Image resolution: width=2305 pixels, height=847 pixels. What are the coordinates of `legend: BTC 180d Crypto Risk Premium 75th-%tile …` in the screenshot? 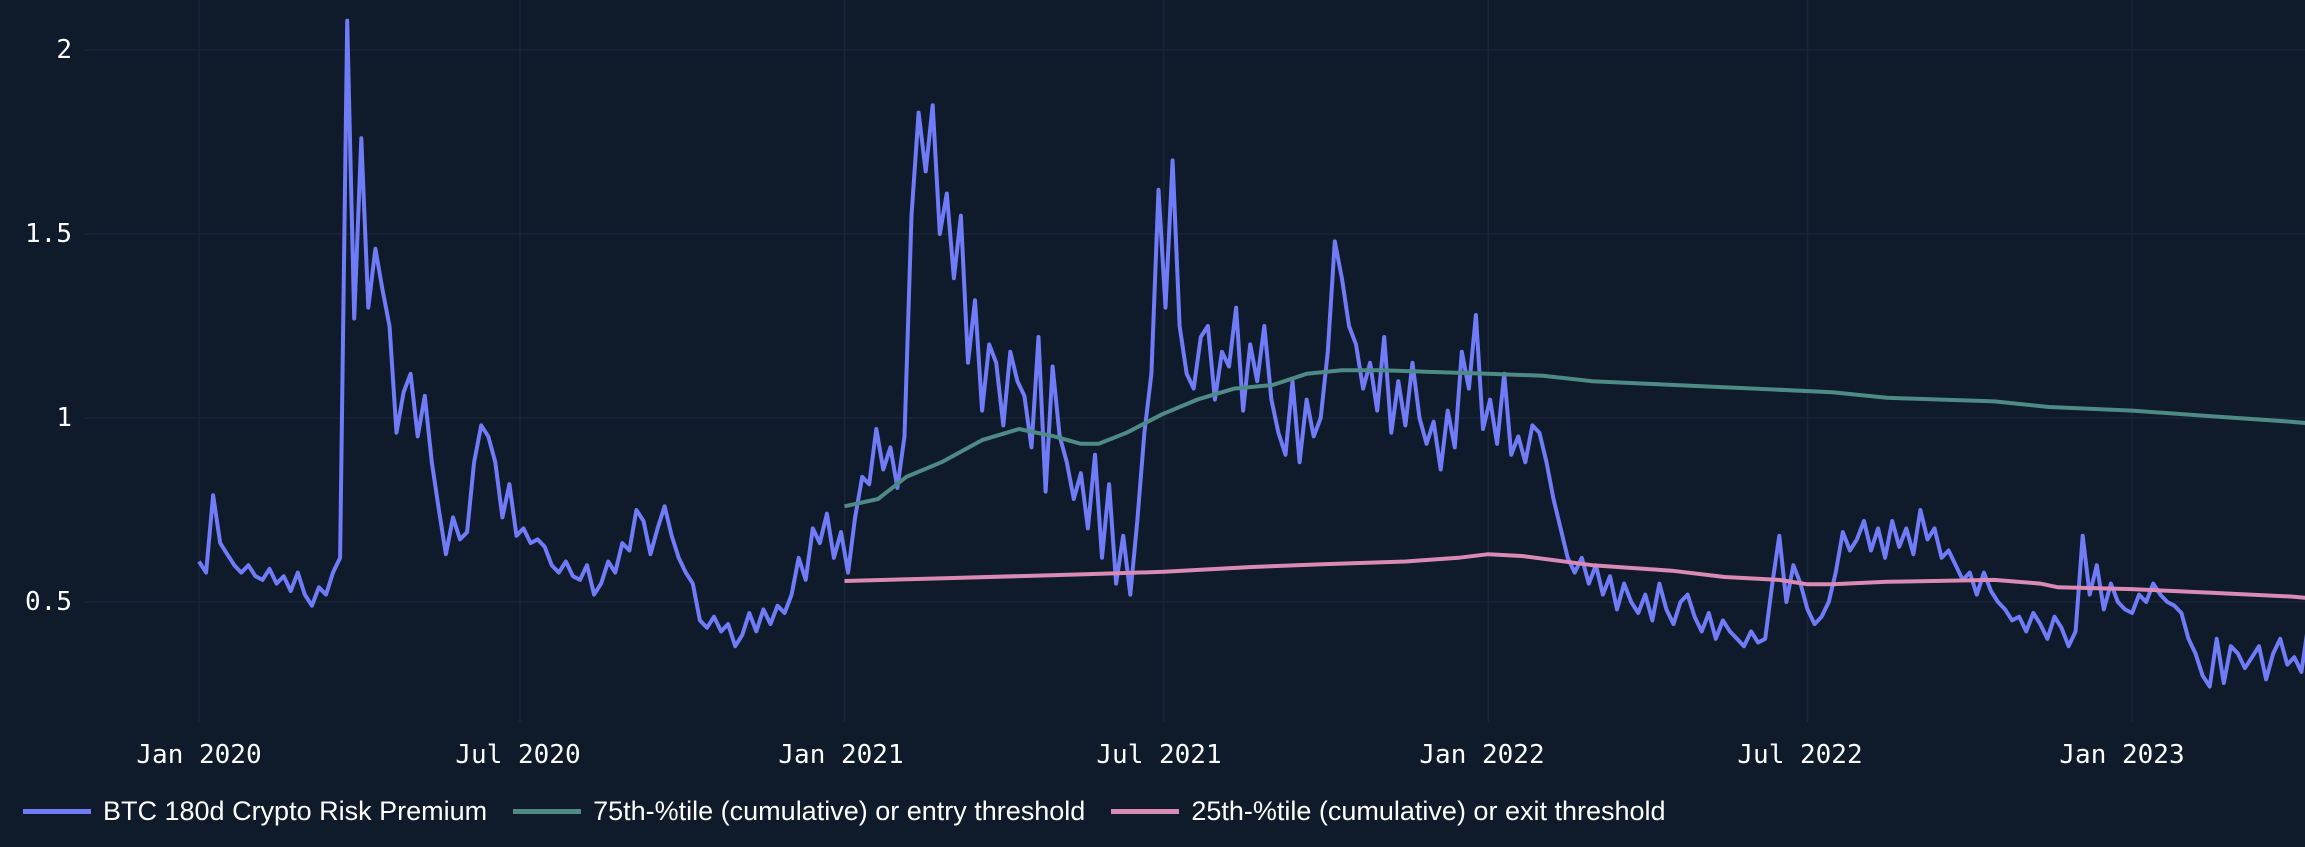 It's located at (857, 811).